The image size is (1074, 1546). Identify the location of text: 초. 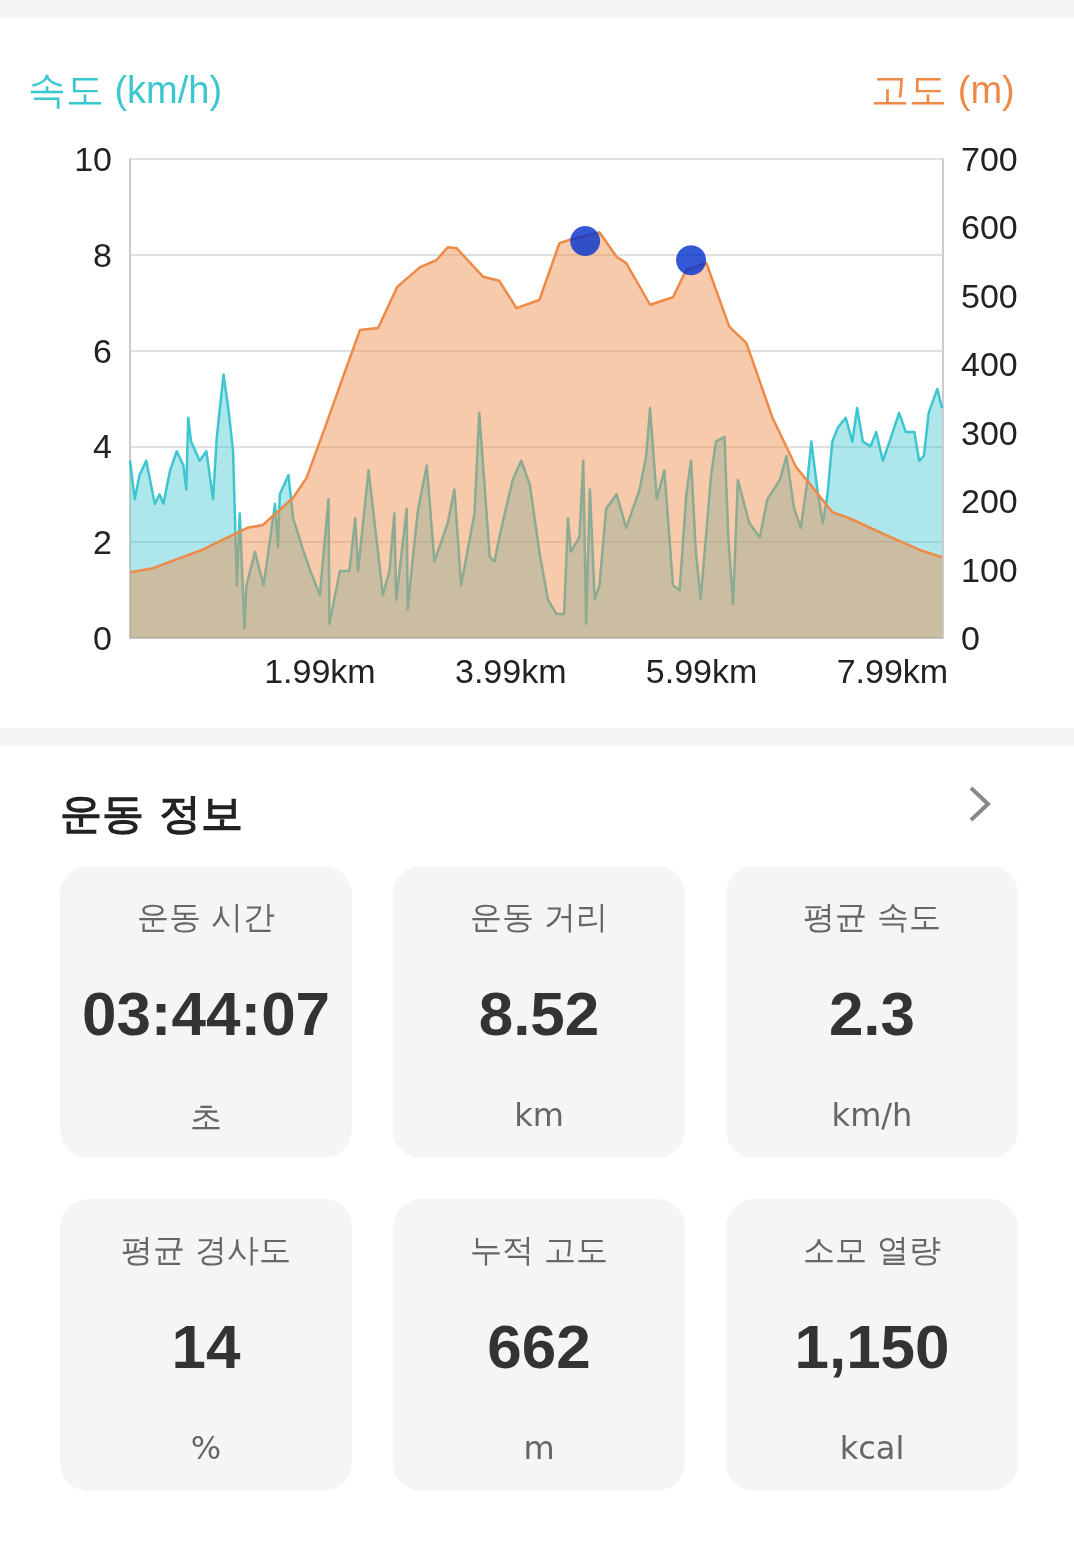
(206, 1117).